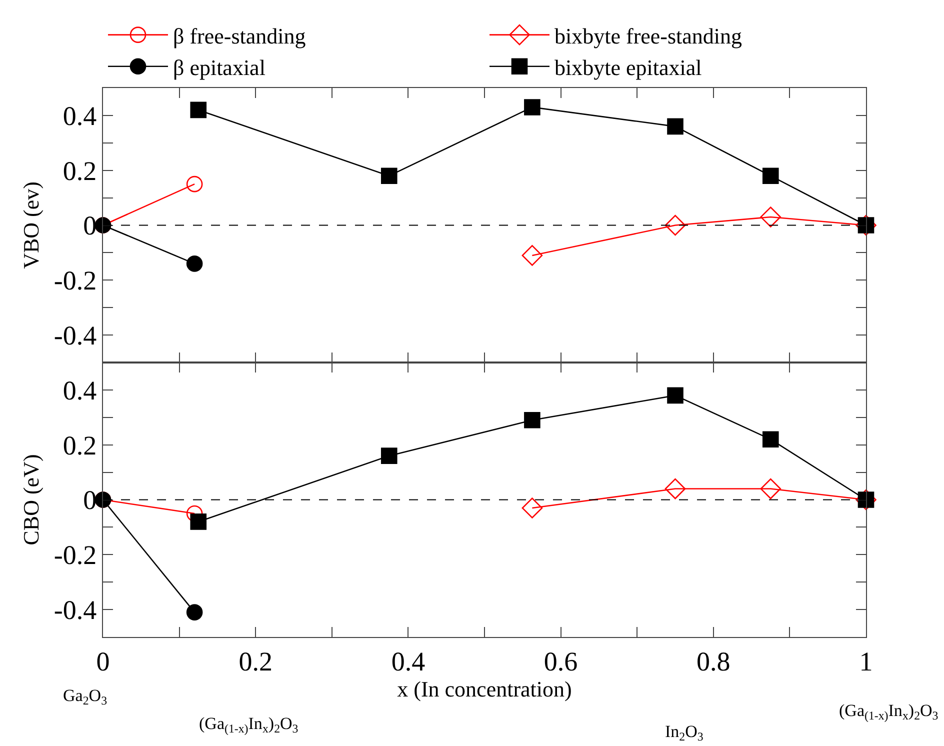  I want to click on x-tick-label: 0.8, so click(713, 661).